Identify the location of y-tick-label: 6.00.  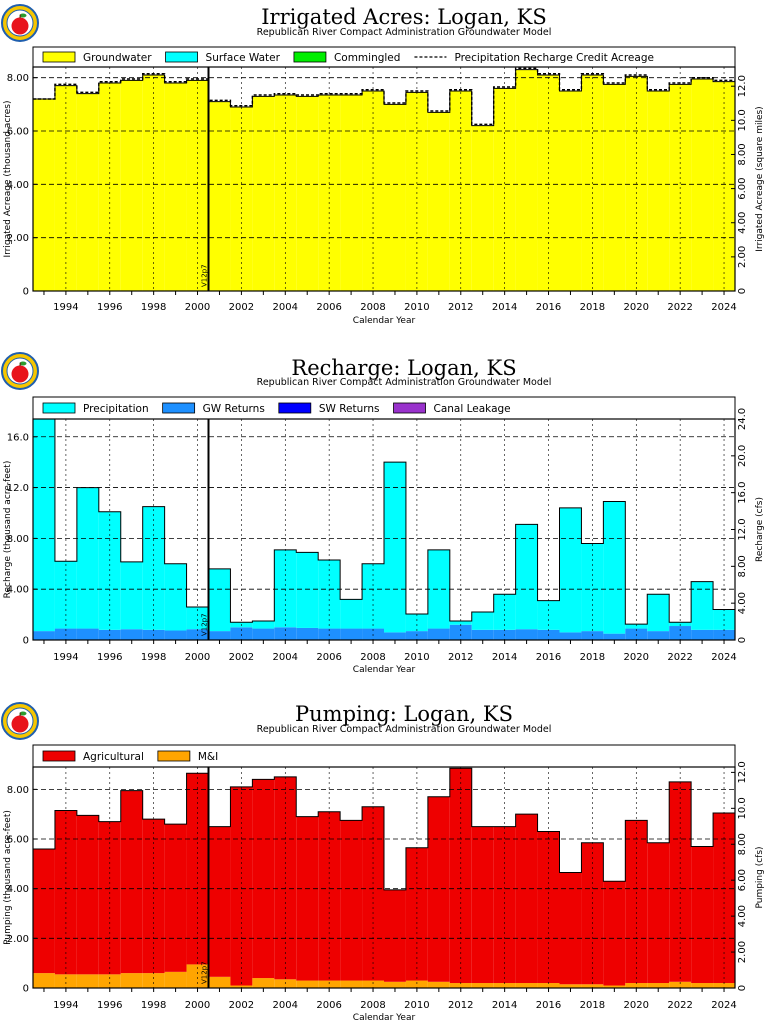
(18, 132).